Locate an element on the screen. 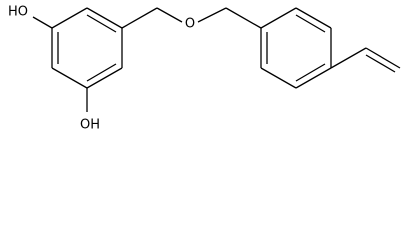 This screenshot has width=403, height=240. atom-label: O is located at coordinates (190, 24).